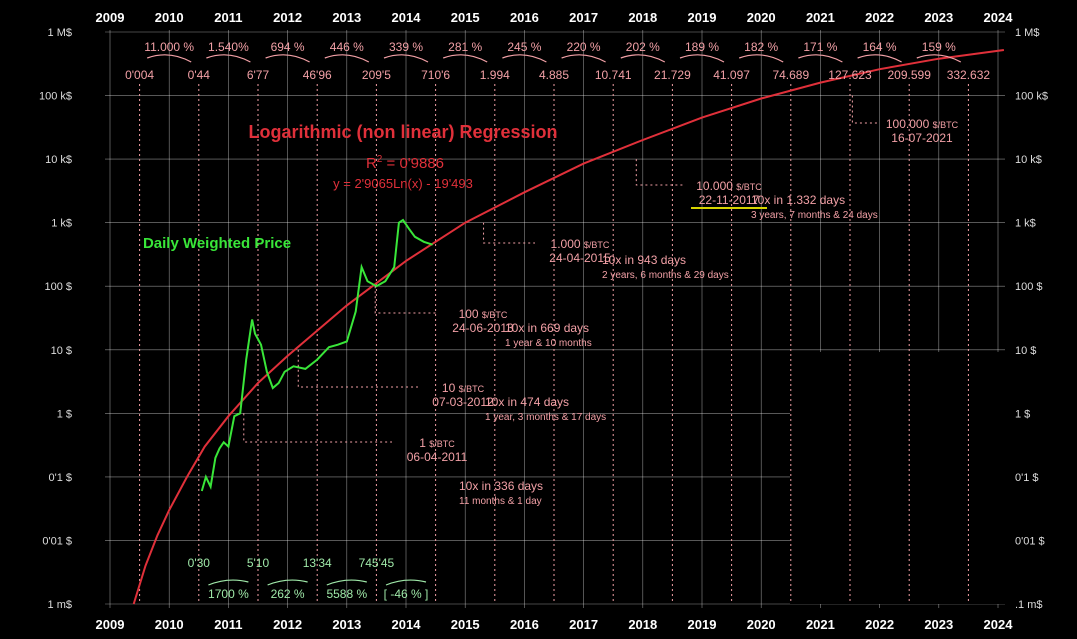 This screenshot has height=639, width=1077. Describe the element at coordinates (402, 132) in the screenshot. I see `chart-title: Logarithmic (non linear) Regression` at that location.